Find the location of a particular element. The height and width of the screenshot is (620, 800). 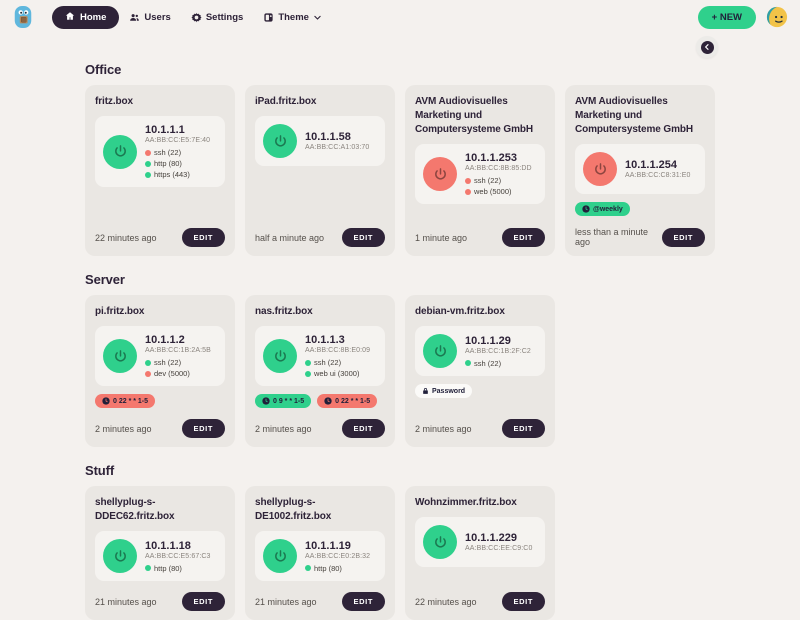

last-seen: 21 minutes ago is located at coordinates (126, 601).